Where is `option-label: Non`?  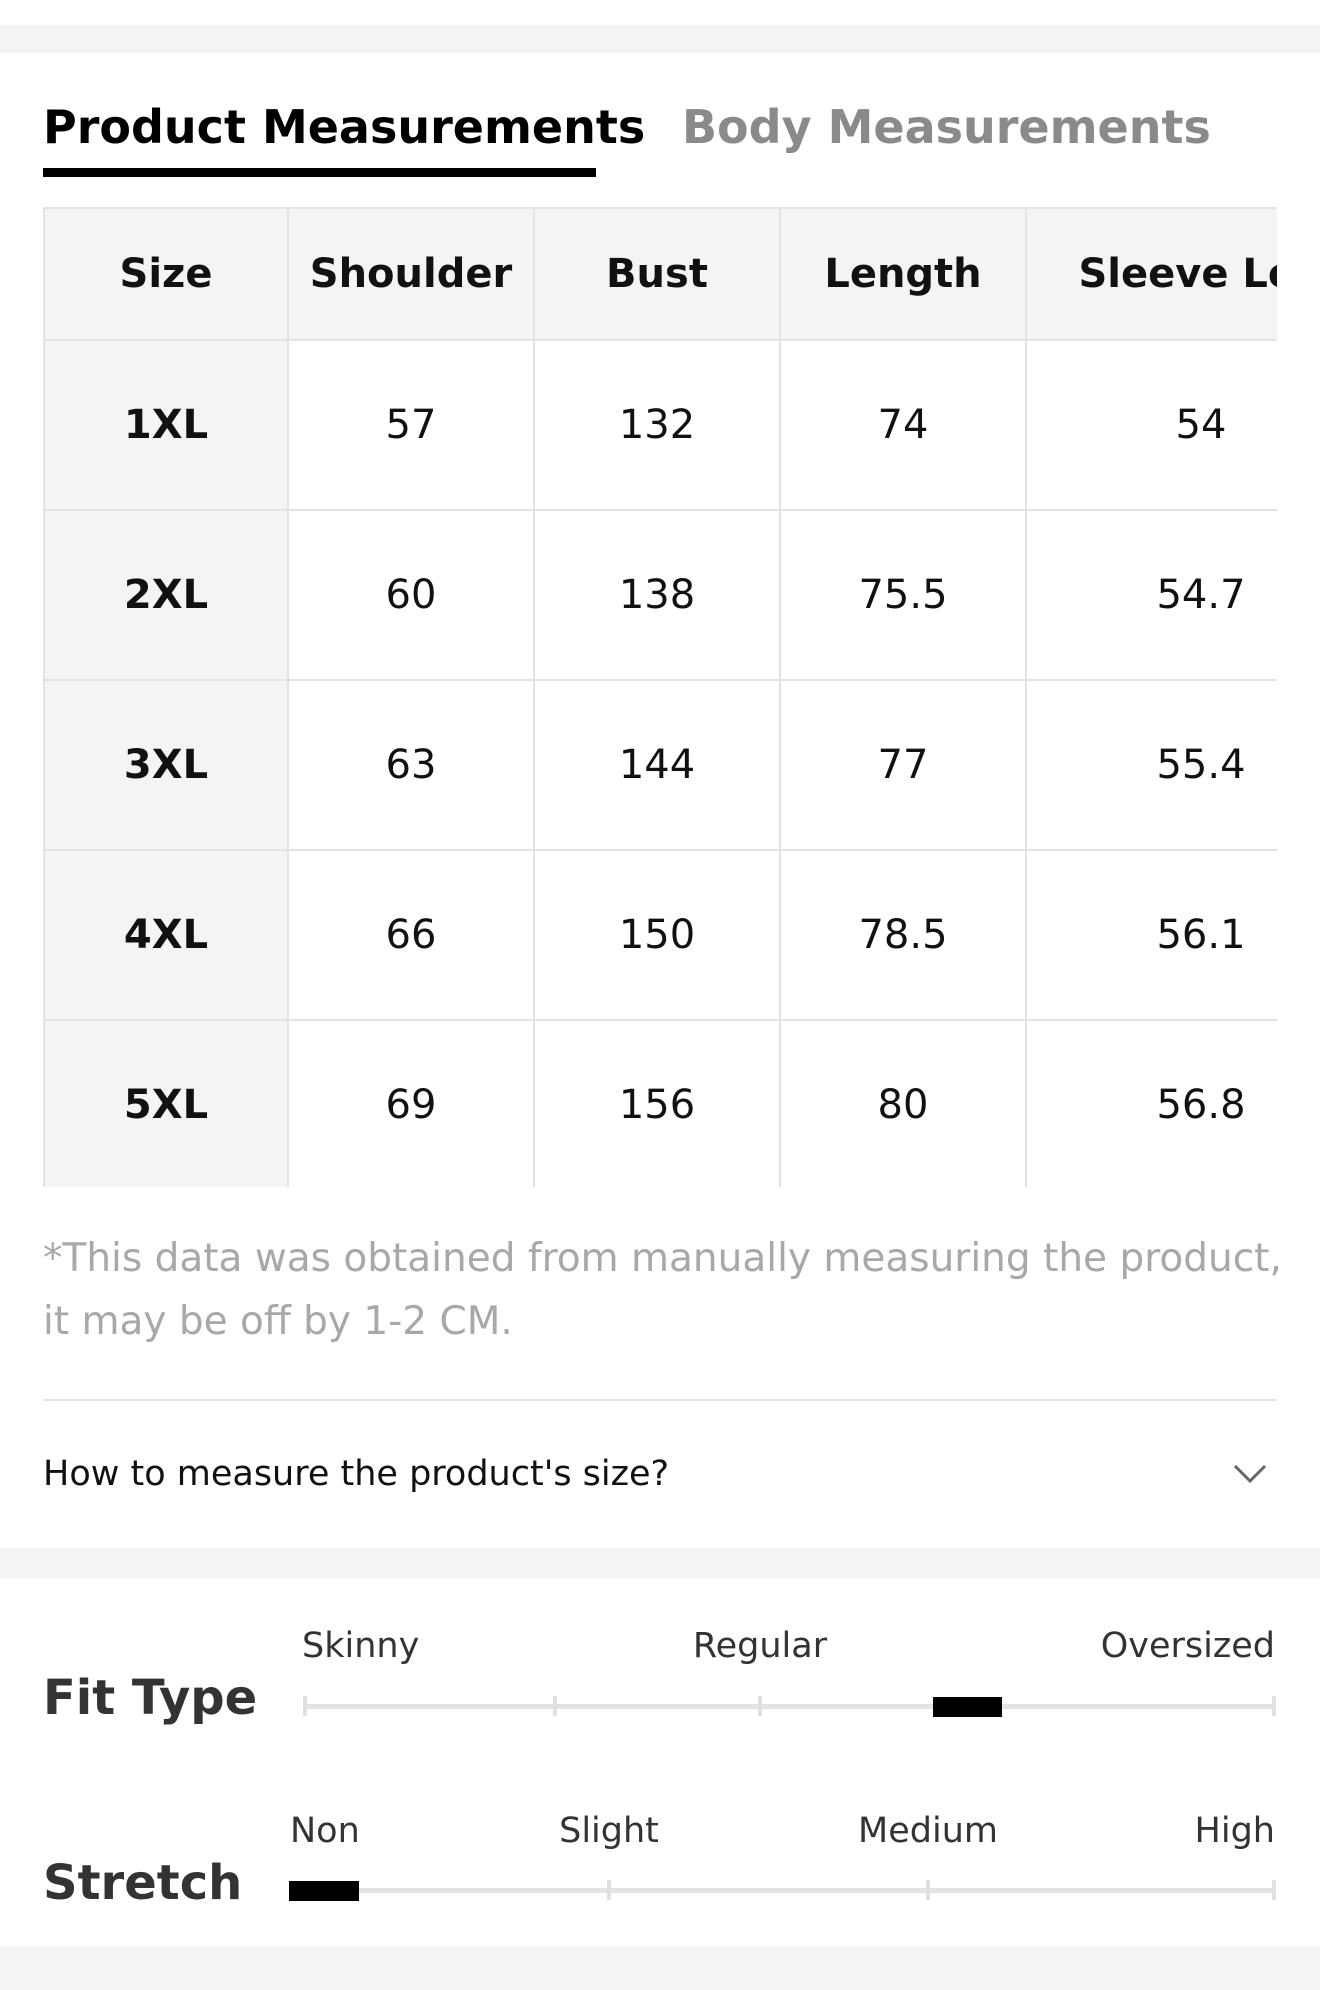
option-label: Non is located at coordinates (325, 1831).